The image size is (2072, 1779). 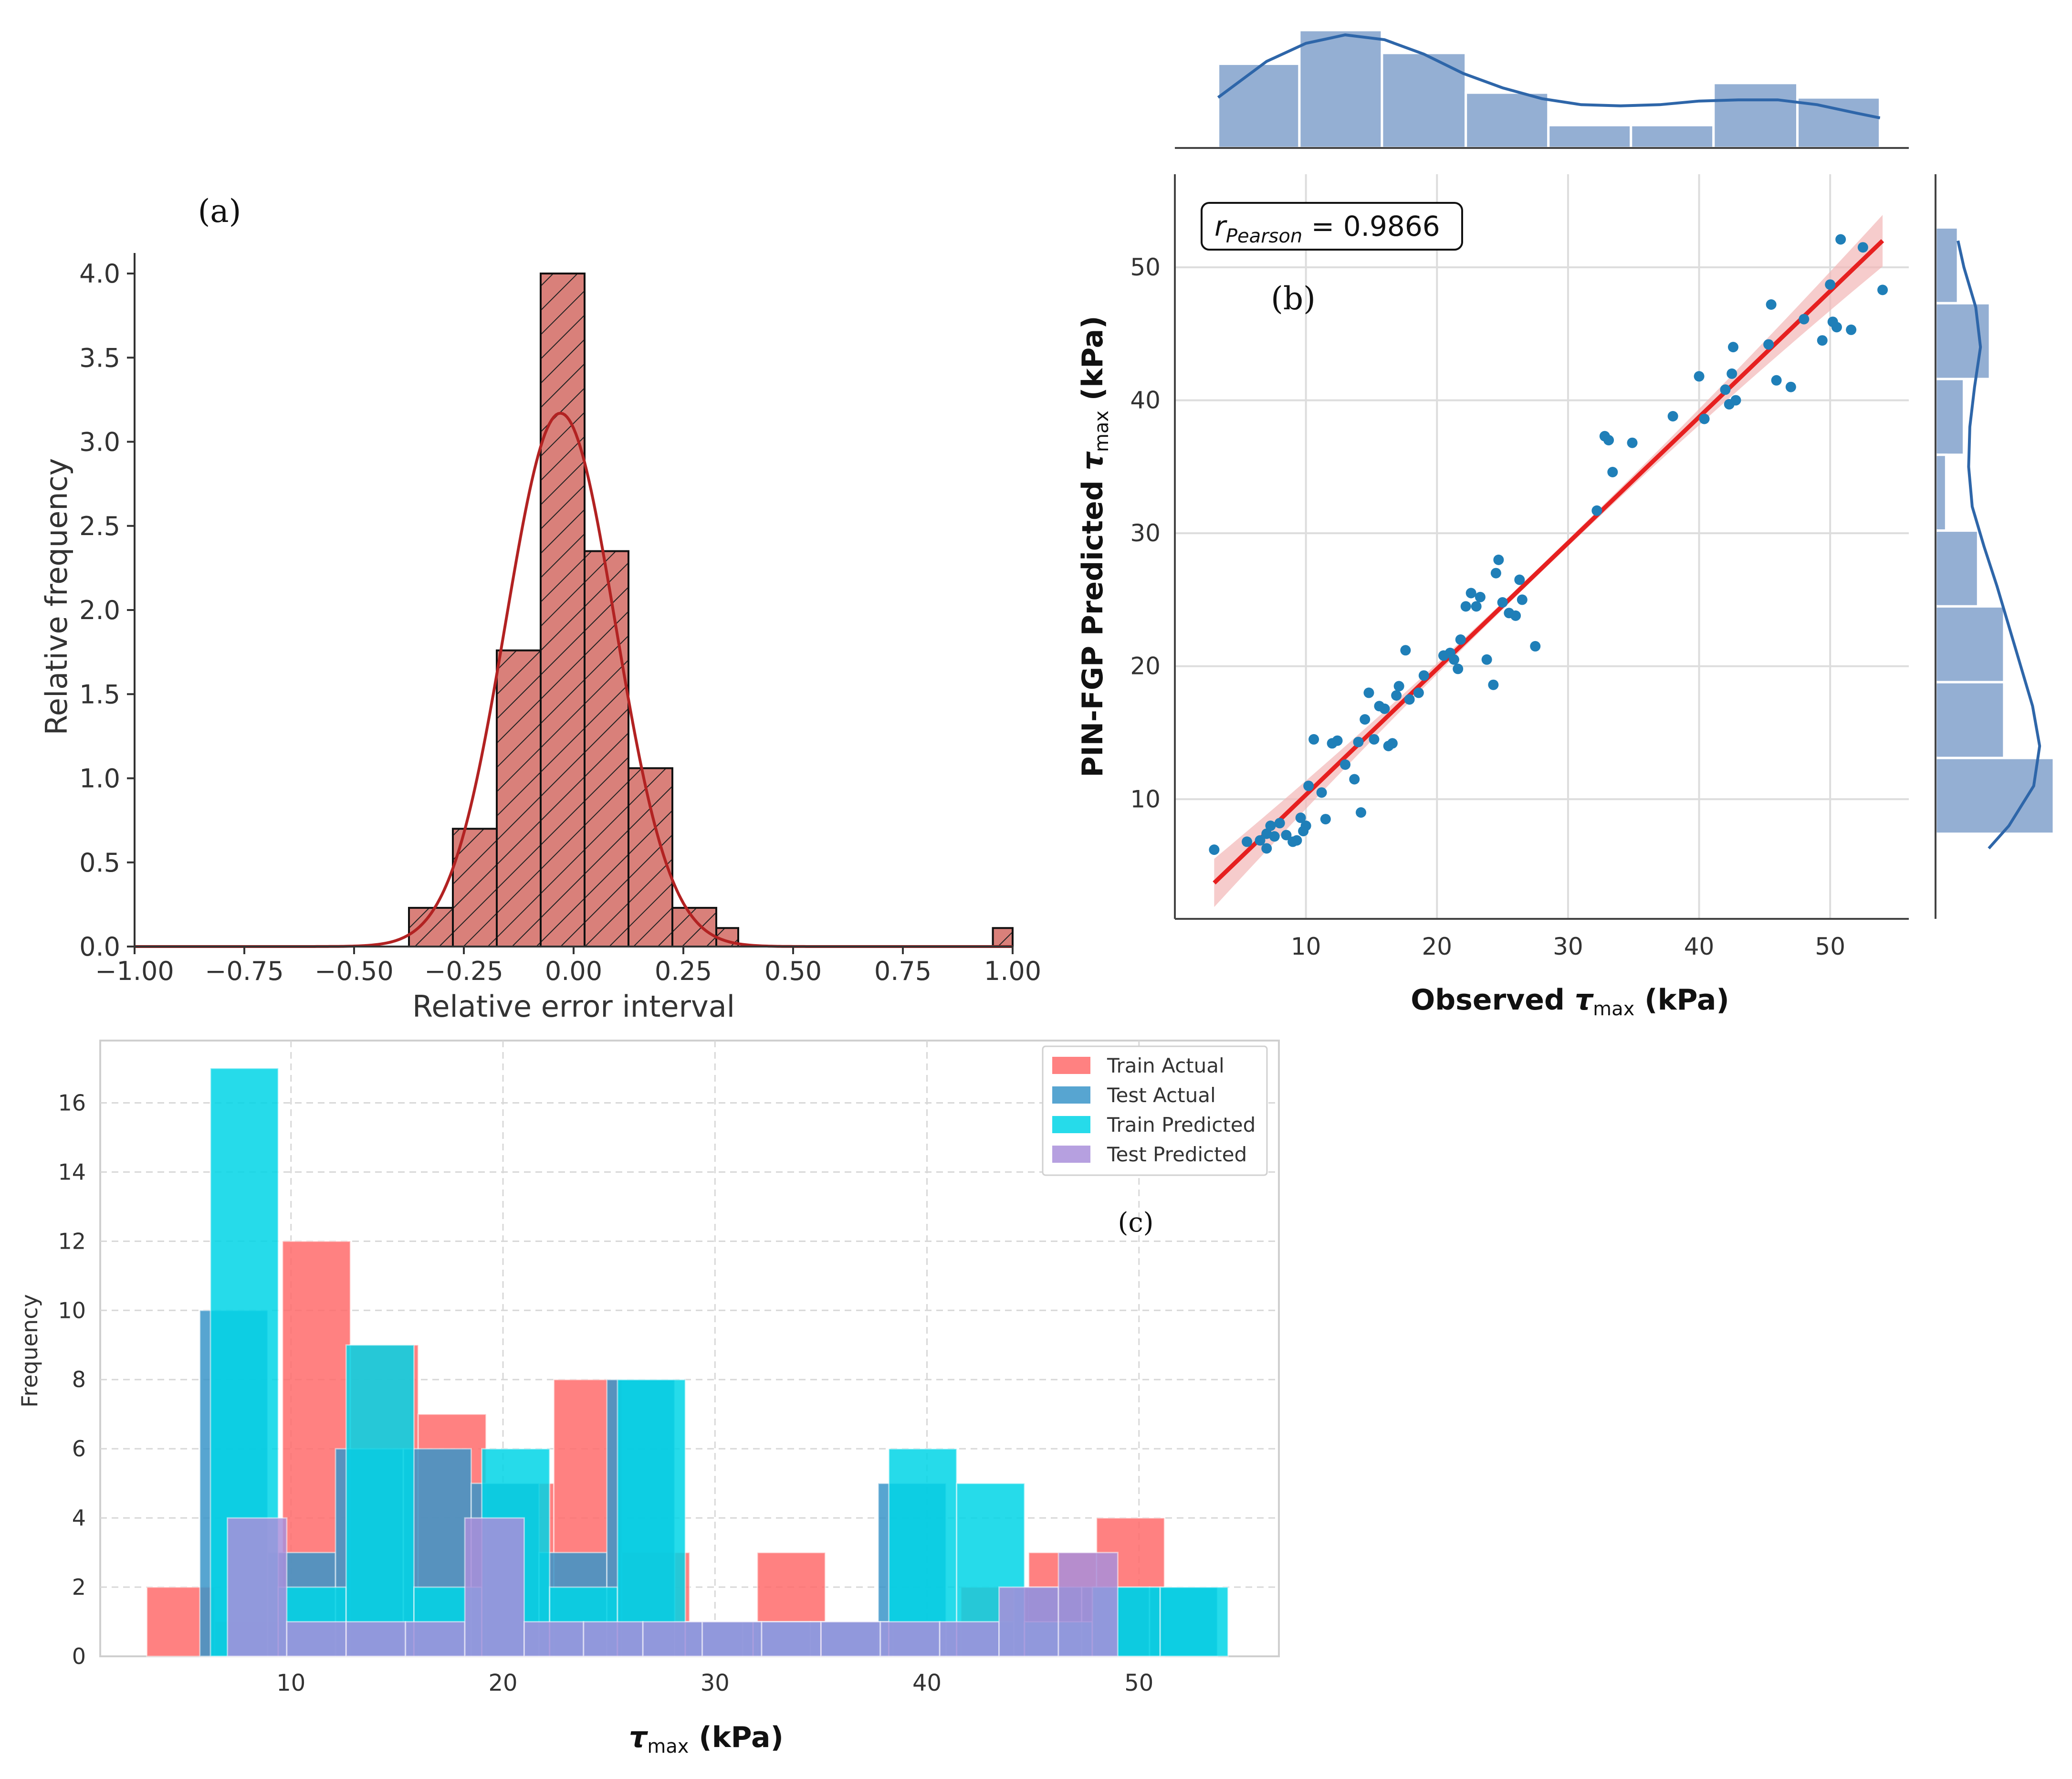 I want to click on panel-c-y-tick-label: 14, so click(x=72, y=1172).